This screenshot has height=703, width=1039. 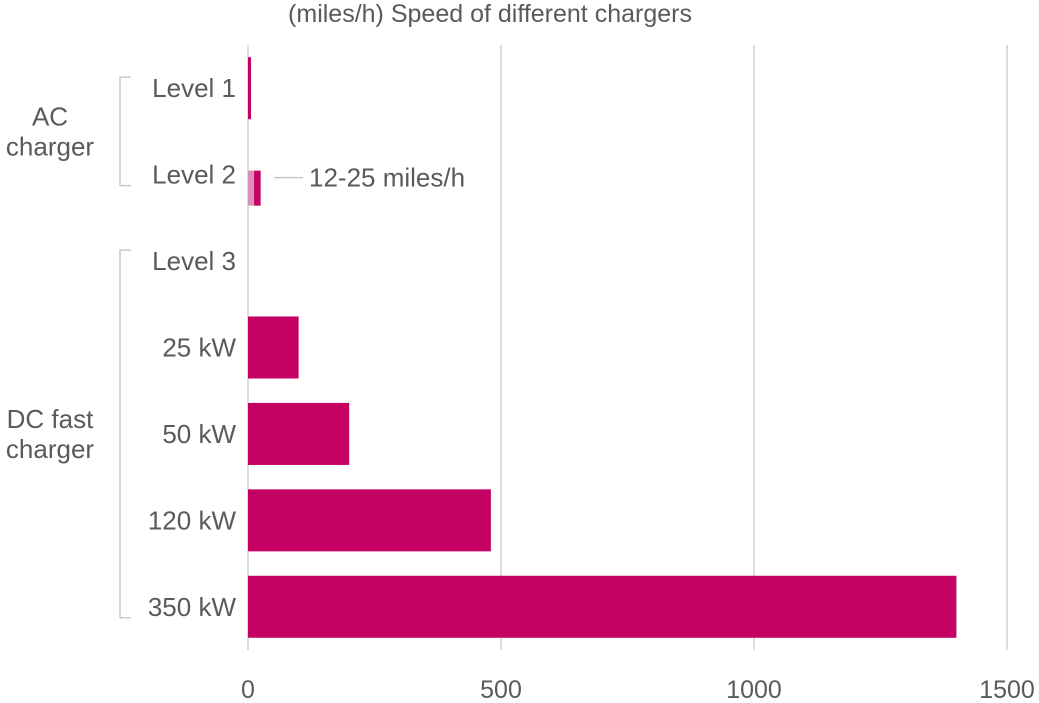 I want to click on annotations: 12-25 miles/h, so click(x=369, y=178).